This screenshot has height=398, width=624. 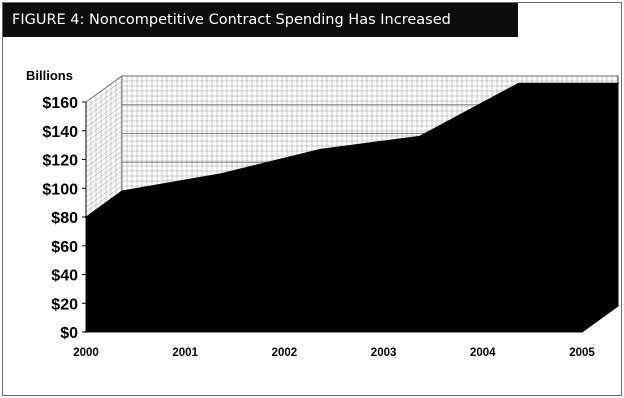 I want to click on y-tick-label: $100, so click(x=60, y=189).